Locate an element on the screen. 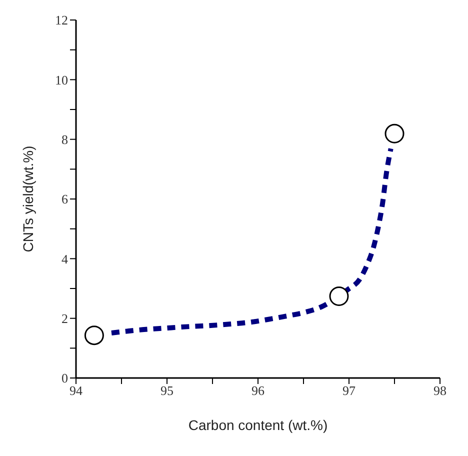  y-axis-title: CNTs yield(wt.%) is located at coordinates (28, 199).